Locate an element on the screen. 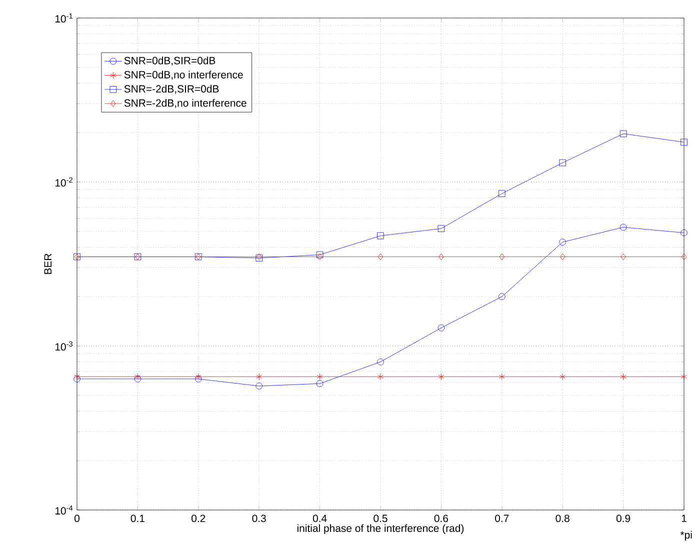  legend-label: SNR=0dB,no interference is located at coordinates (183, 75).